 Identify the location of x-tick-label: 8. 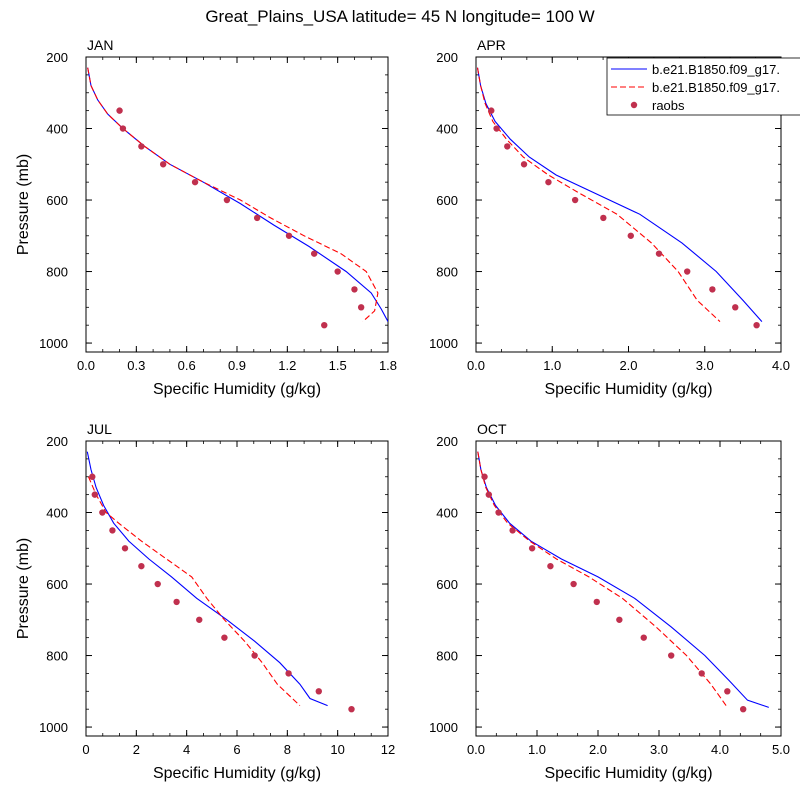
(287, 749).